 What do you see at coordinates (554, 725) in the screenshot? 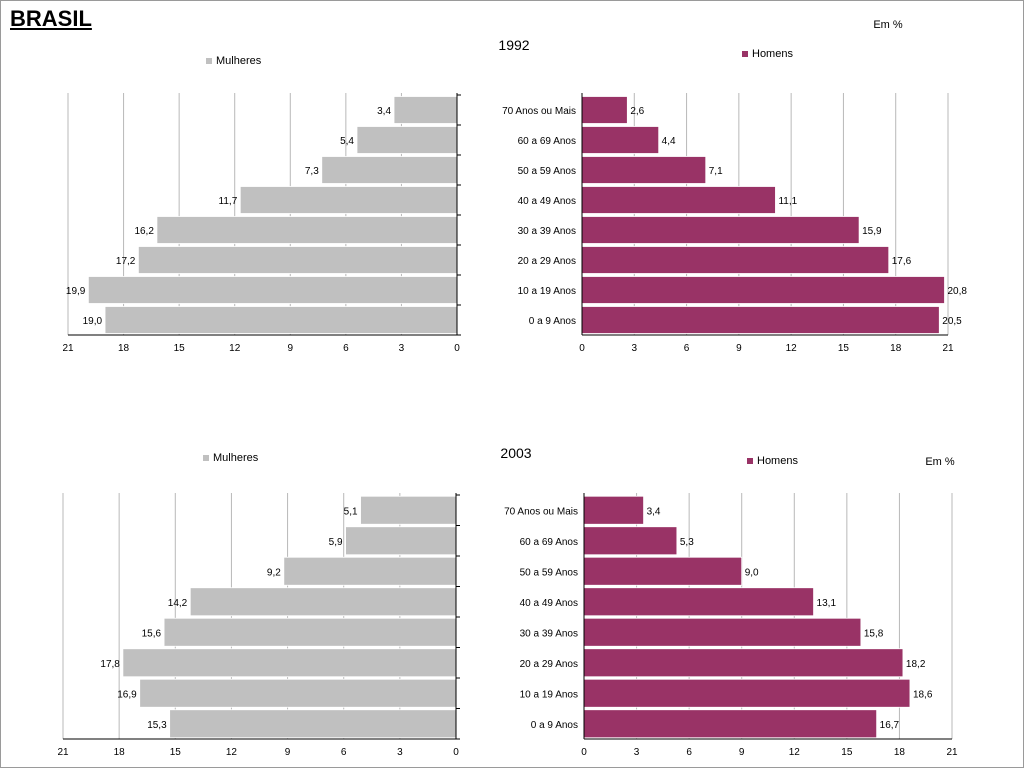
I see `c2003-category-label: 0 a 9 Anos` at bounding box center [554, 725].